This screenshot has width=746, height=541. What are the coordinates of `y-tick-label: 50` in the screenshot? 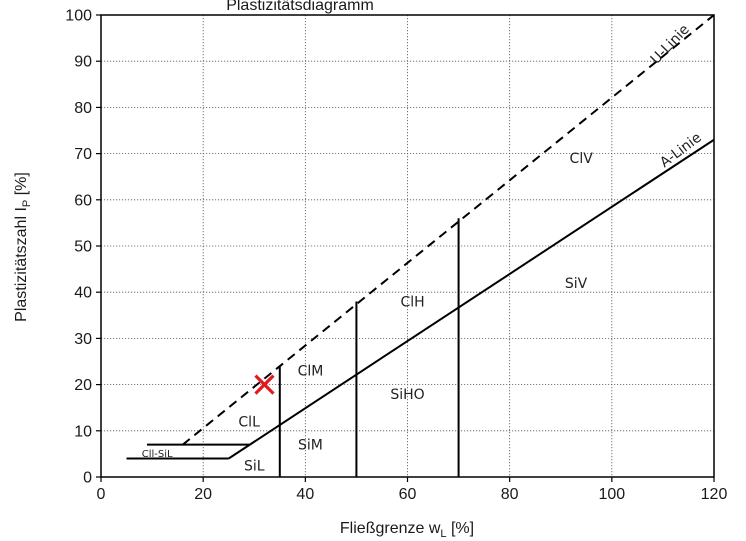 It's located at (83, 247).